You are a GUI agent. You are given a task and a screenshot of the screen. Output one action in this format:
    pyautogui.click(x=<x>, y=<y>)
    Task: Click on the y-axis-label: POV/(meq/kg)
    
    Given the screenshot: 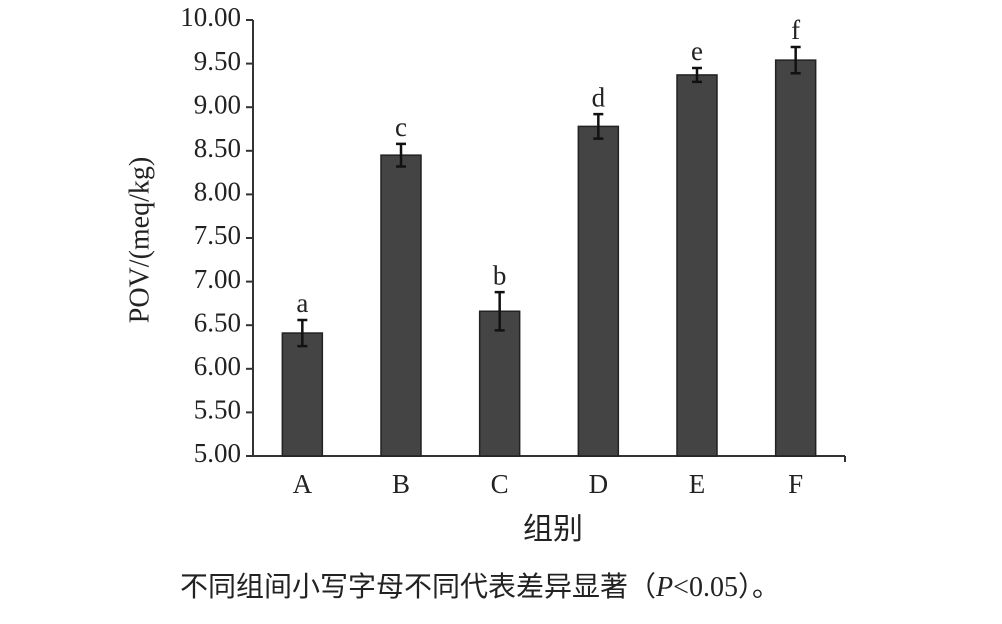 What is the action you would take?
    pyautogui.click(x=139, y=240)
    